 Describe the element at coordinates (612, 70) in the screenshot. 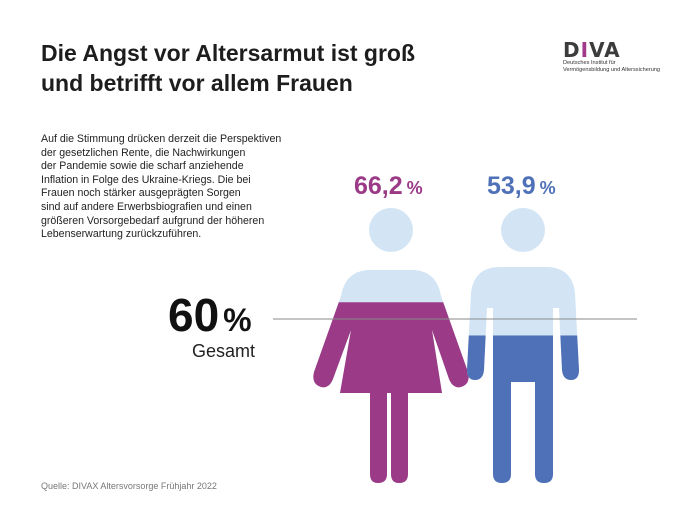

I see `logo-tagline-2: Vermögensbildung und Alterssicherung` at that location.